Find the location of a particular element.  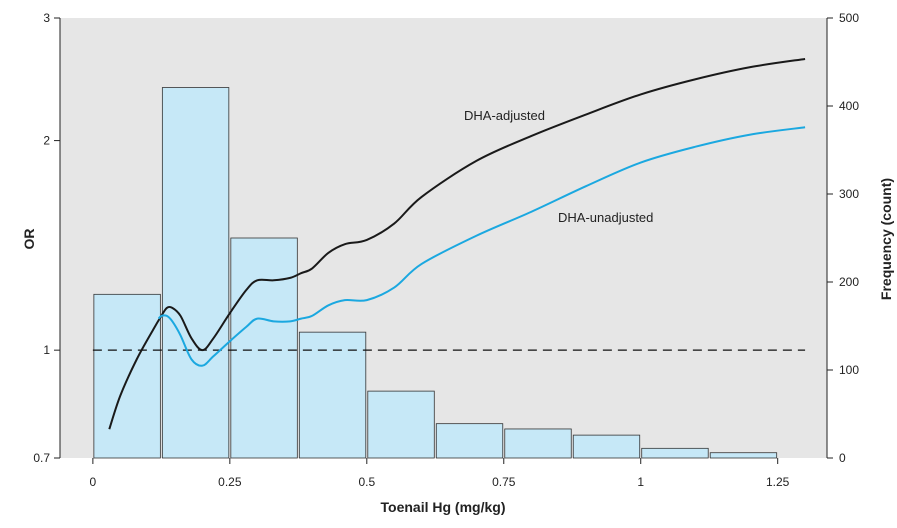

x-tick-label: 0 is located at coordinates (93, 482).